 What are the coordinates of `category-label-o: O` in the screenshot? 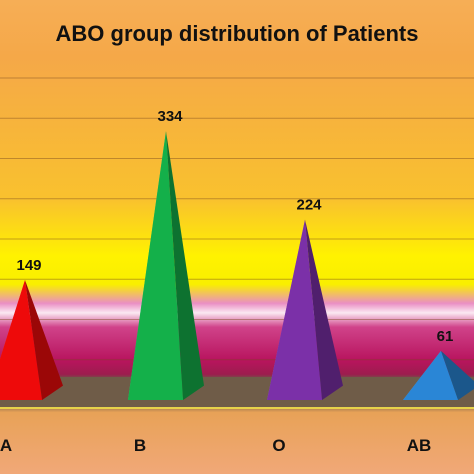 It's located at (278, 445).